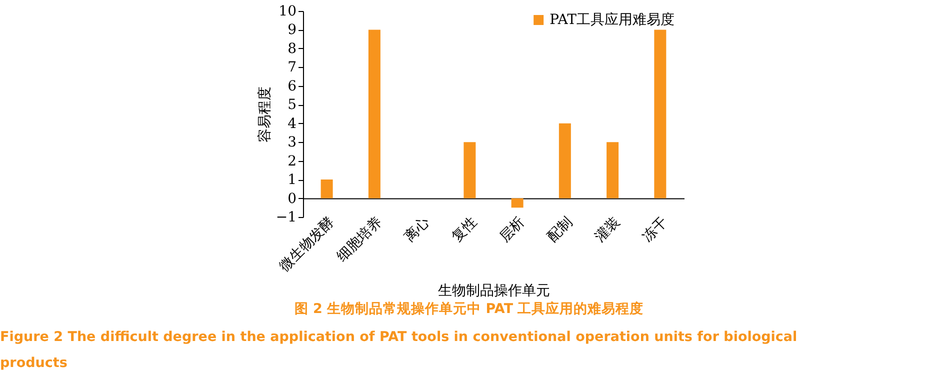 The width and height of the screenshot is (946, 379). I want to click on y-tick-label: 4, so click(292, 124).